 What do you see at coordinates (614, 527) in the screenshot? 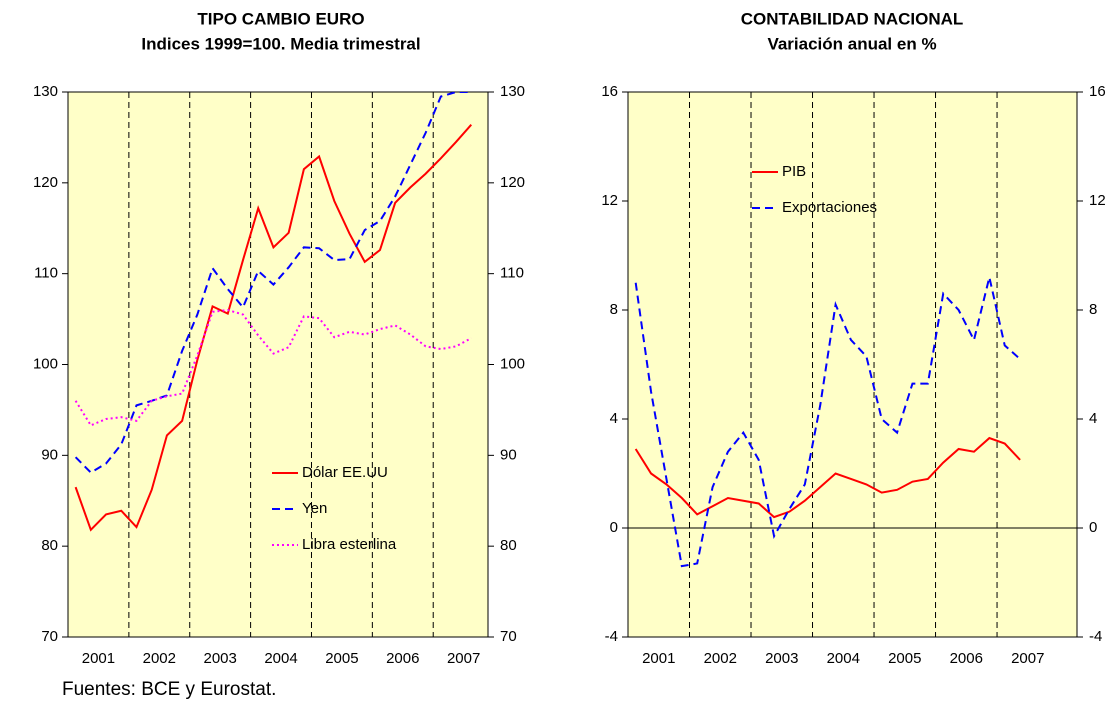
I see `y-tick-label: 0` at bounding box center [614, 527].